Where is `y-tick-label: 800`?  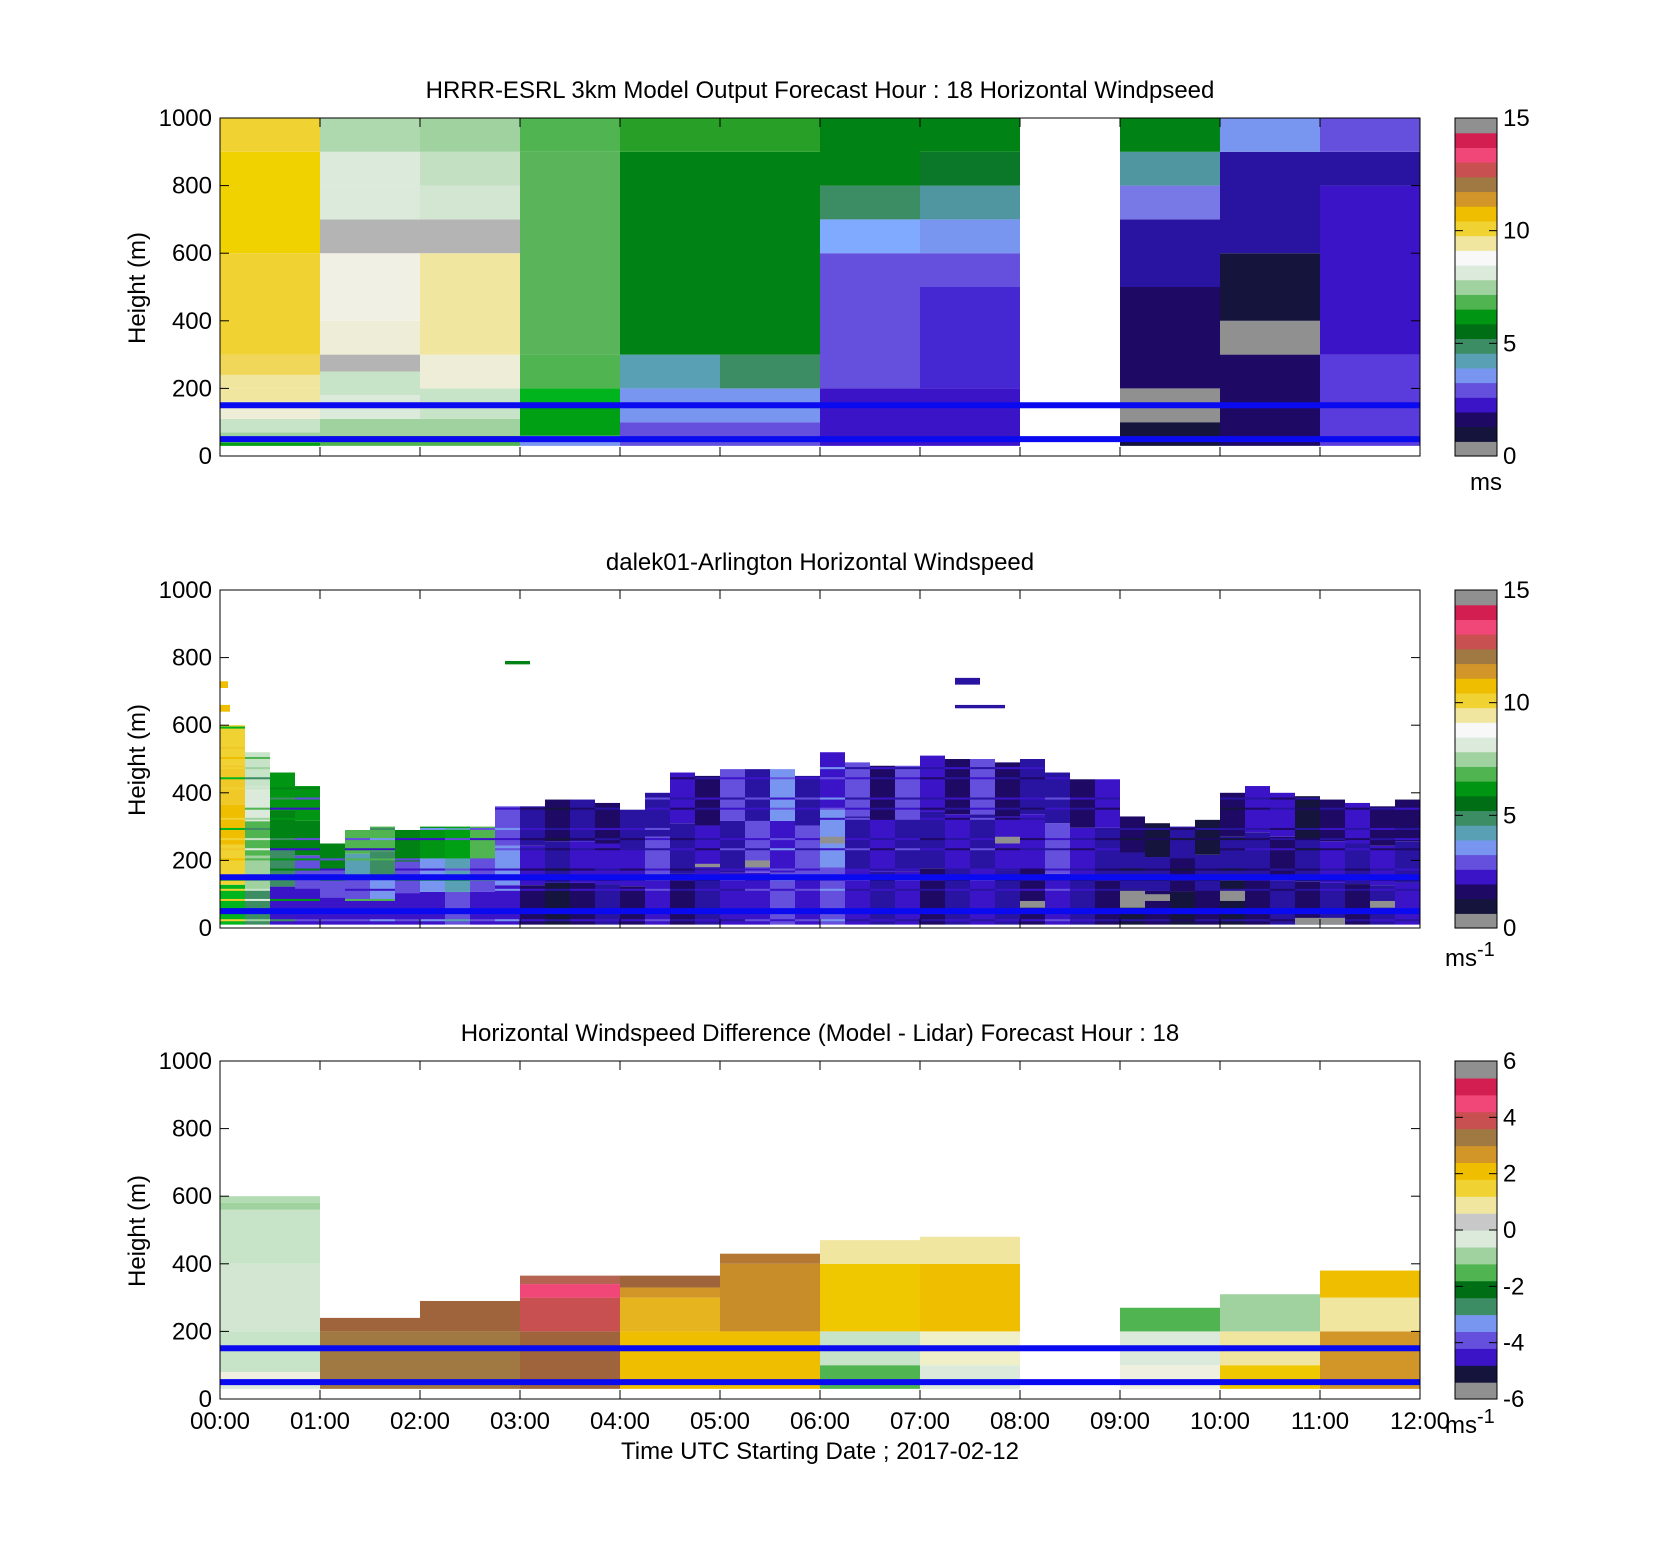 y-tick-label: 800 is located at coordinates (192, 186).